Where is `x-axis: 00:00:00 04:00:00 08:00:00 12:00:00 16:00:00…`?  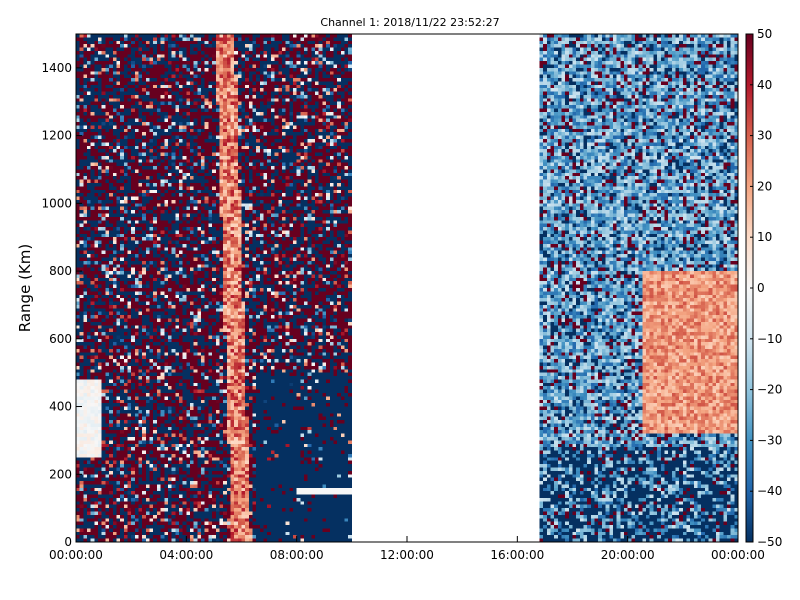
x-axis: 00:00:00 04:00:00 08:00:00 12:00:00 16:00:00… is located at coordinates (407, 549).